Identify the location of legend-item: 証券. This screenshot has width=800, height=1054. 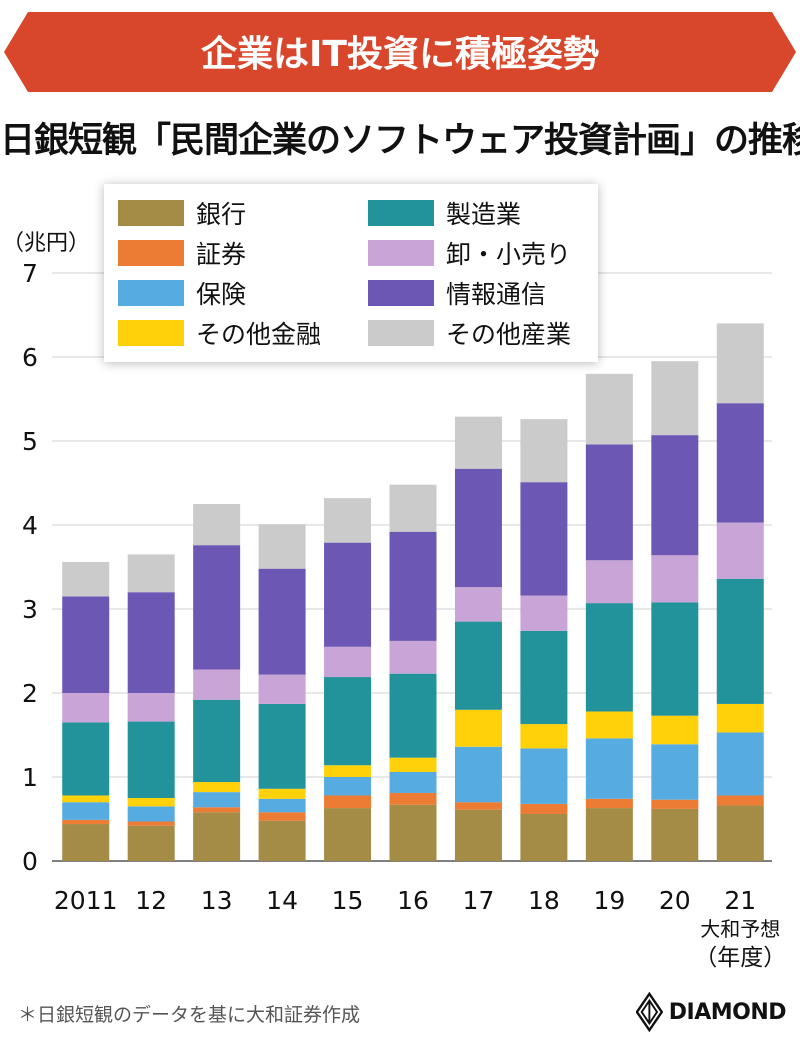
(182, 253).